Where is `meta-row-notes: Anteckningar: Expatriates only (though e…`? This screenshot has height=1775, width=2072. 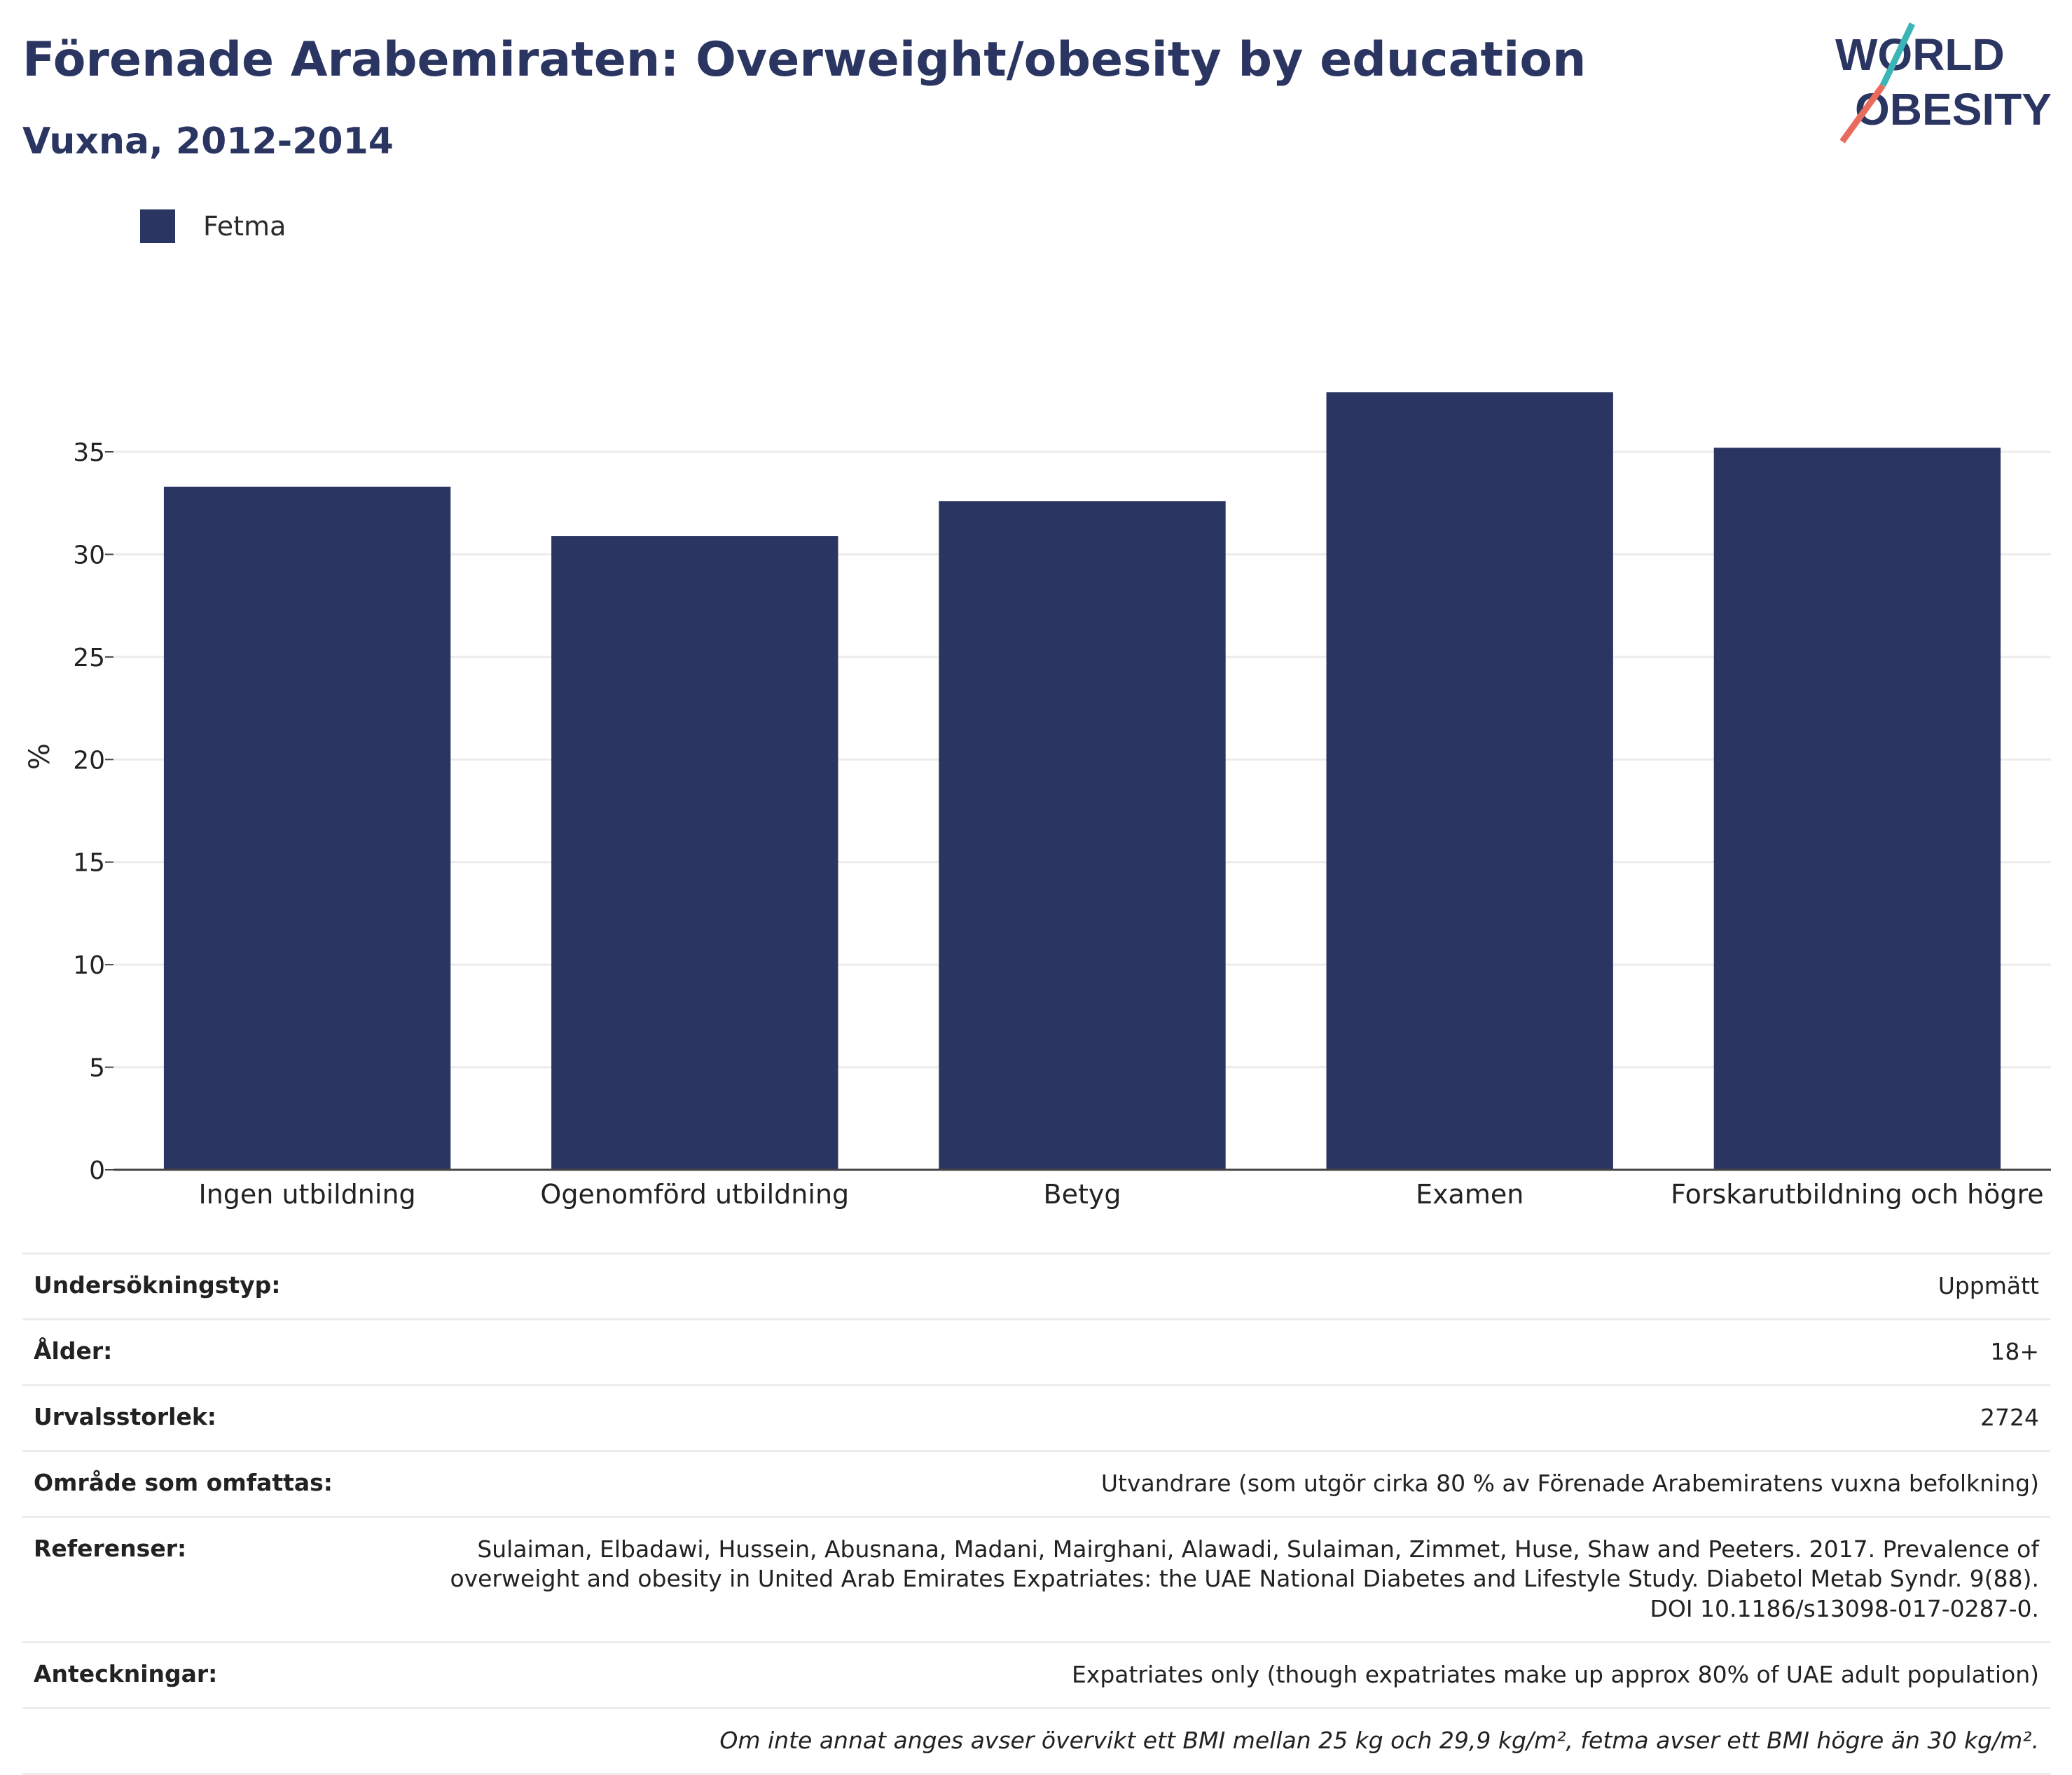 meta-row-notes: Anteckningar: Expatriates only (though e… is located at coordinates (1036, 1674).